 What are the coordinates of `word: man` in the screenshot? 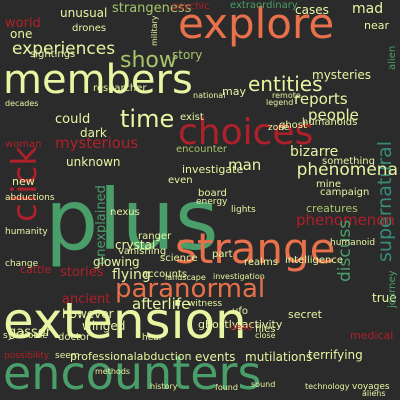 It's located at (245, 165).